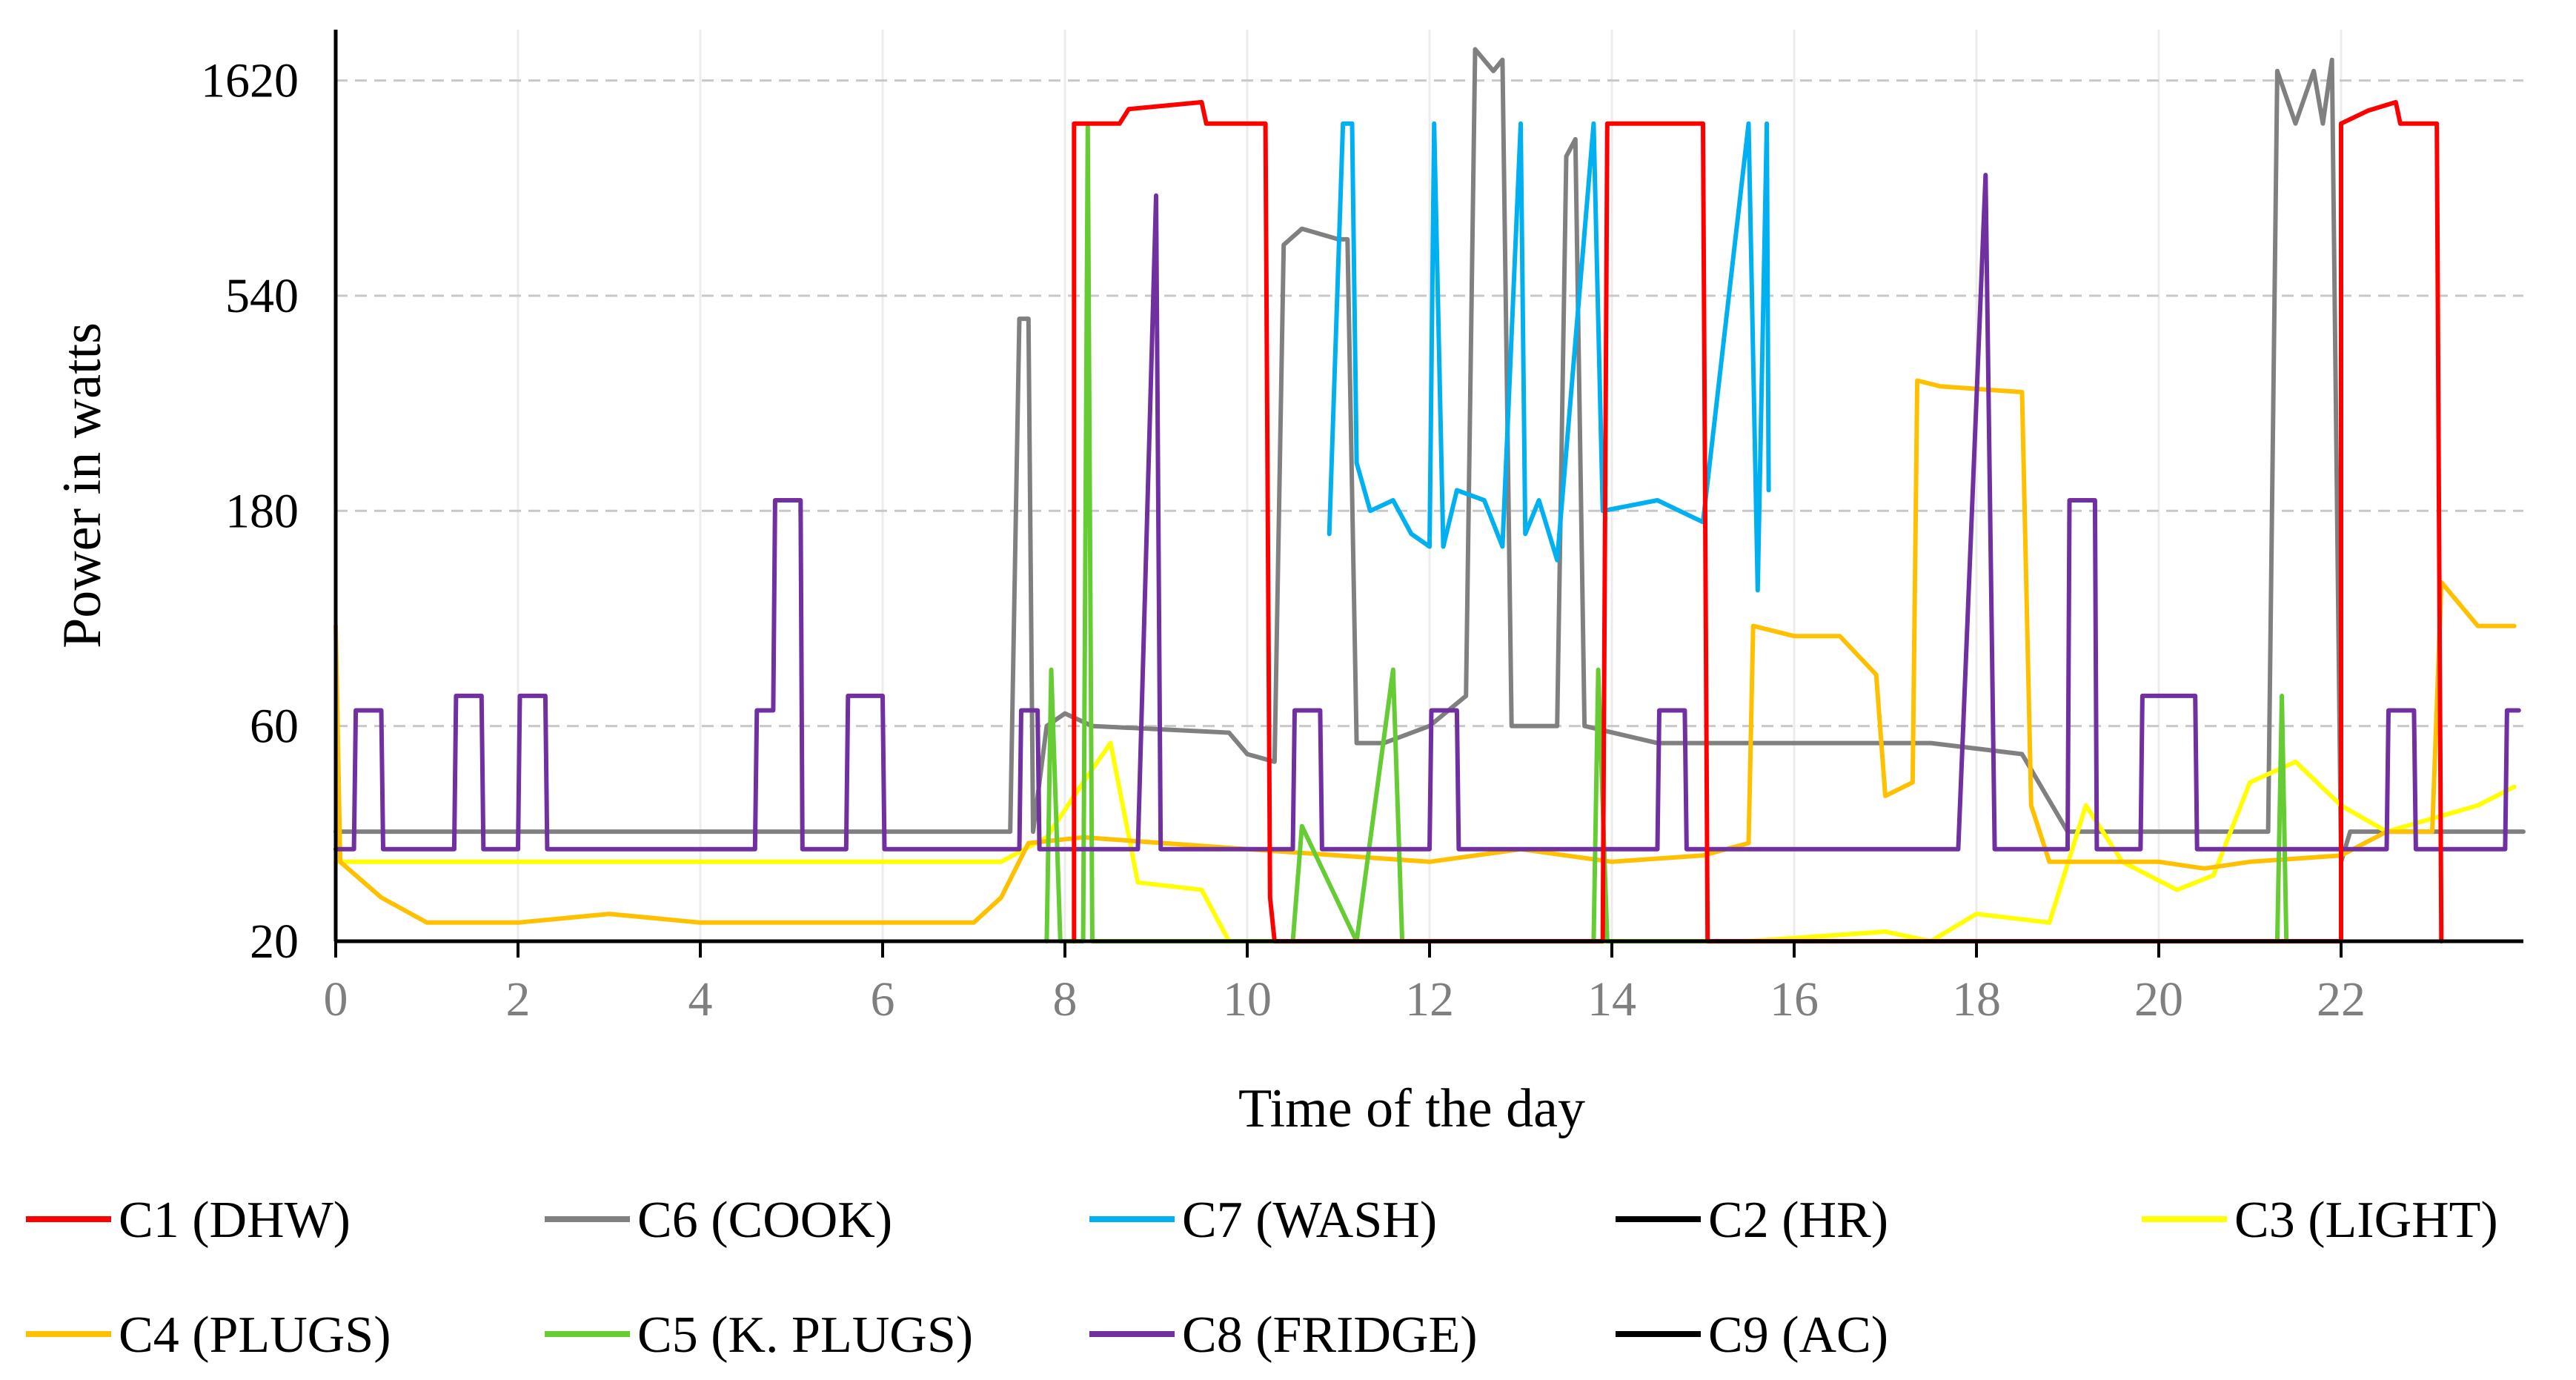 This screenshot has width=2576, height=1380. I want to click on legend-label: C6 (COOK), so click(764, 1220).